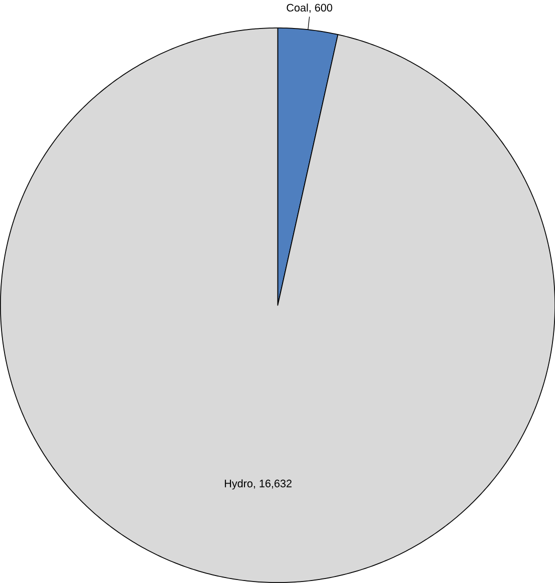 The height and width of the screenshot is (583, 555). Describe the element at coordinates (320, 8) in the screenshot. I see `data-label: , 600` at that location.